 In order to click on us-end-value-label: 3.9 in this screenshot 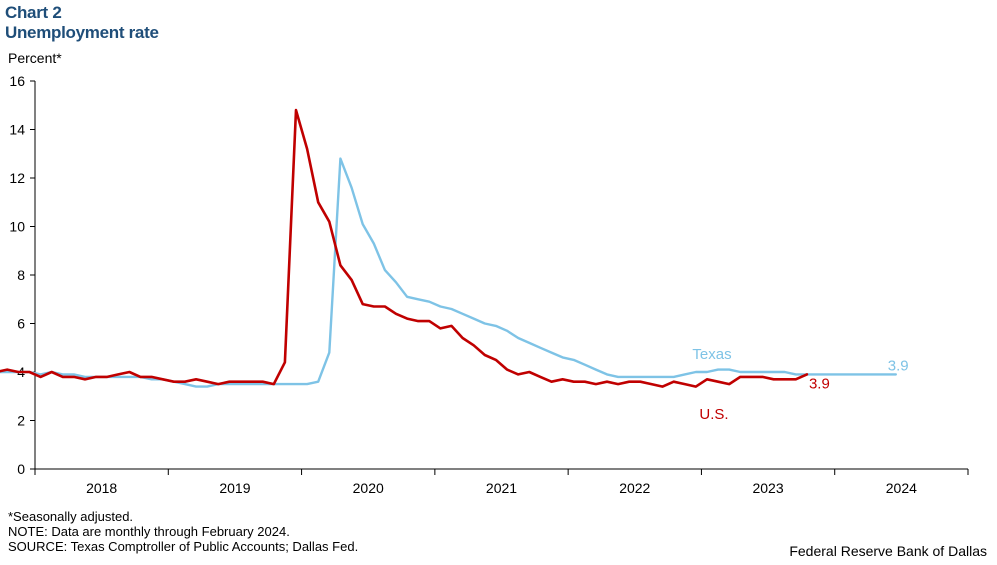, I will do `click(819, 383)`.